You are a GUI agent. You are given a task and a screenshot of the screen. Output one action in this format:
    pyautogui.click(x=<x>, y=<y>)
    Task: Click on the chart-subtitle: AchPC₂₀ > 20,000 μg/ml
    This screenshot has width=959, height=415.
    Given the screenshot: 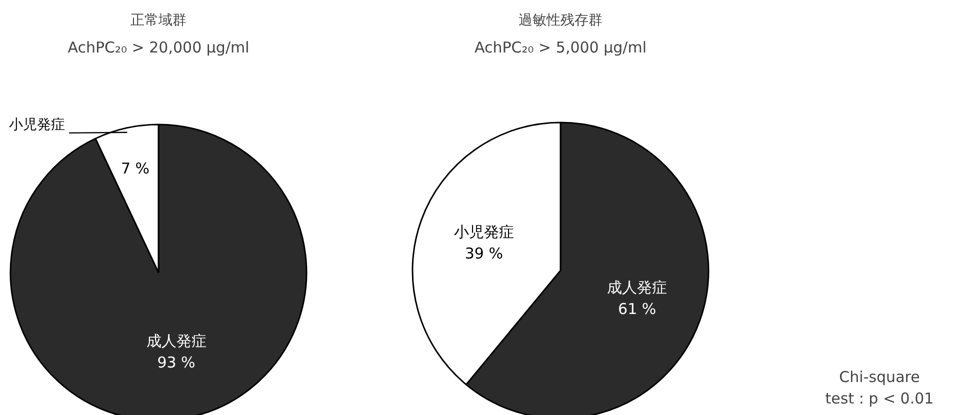 What is the action you would take?
    pyautogui.click(x=159, y=47)
    